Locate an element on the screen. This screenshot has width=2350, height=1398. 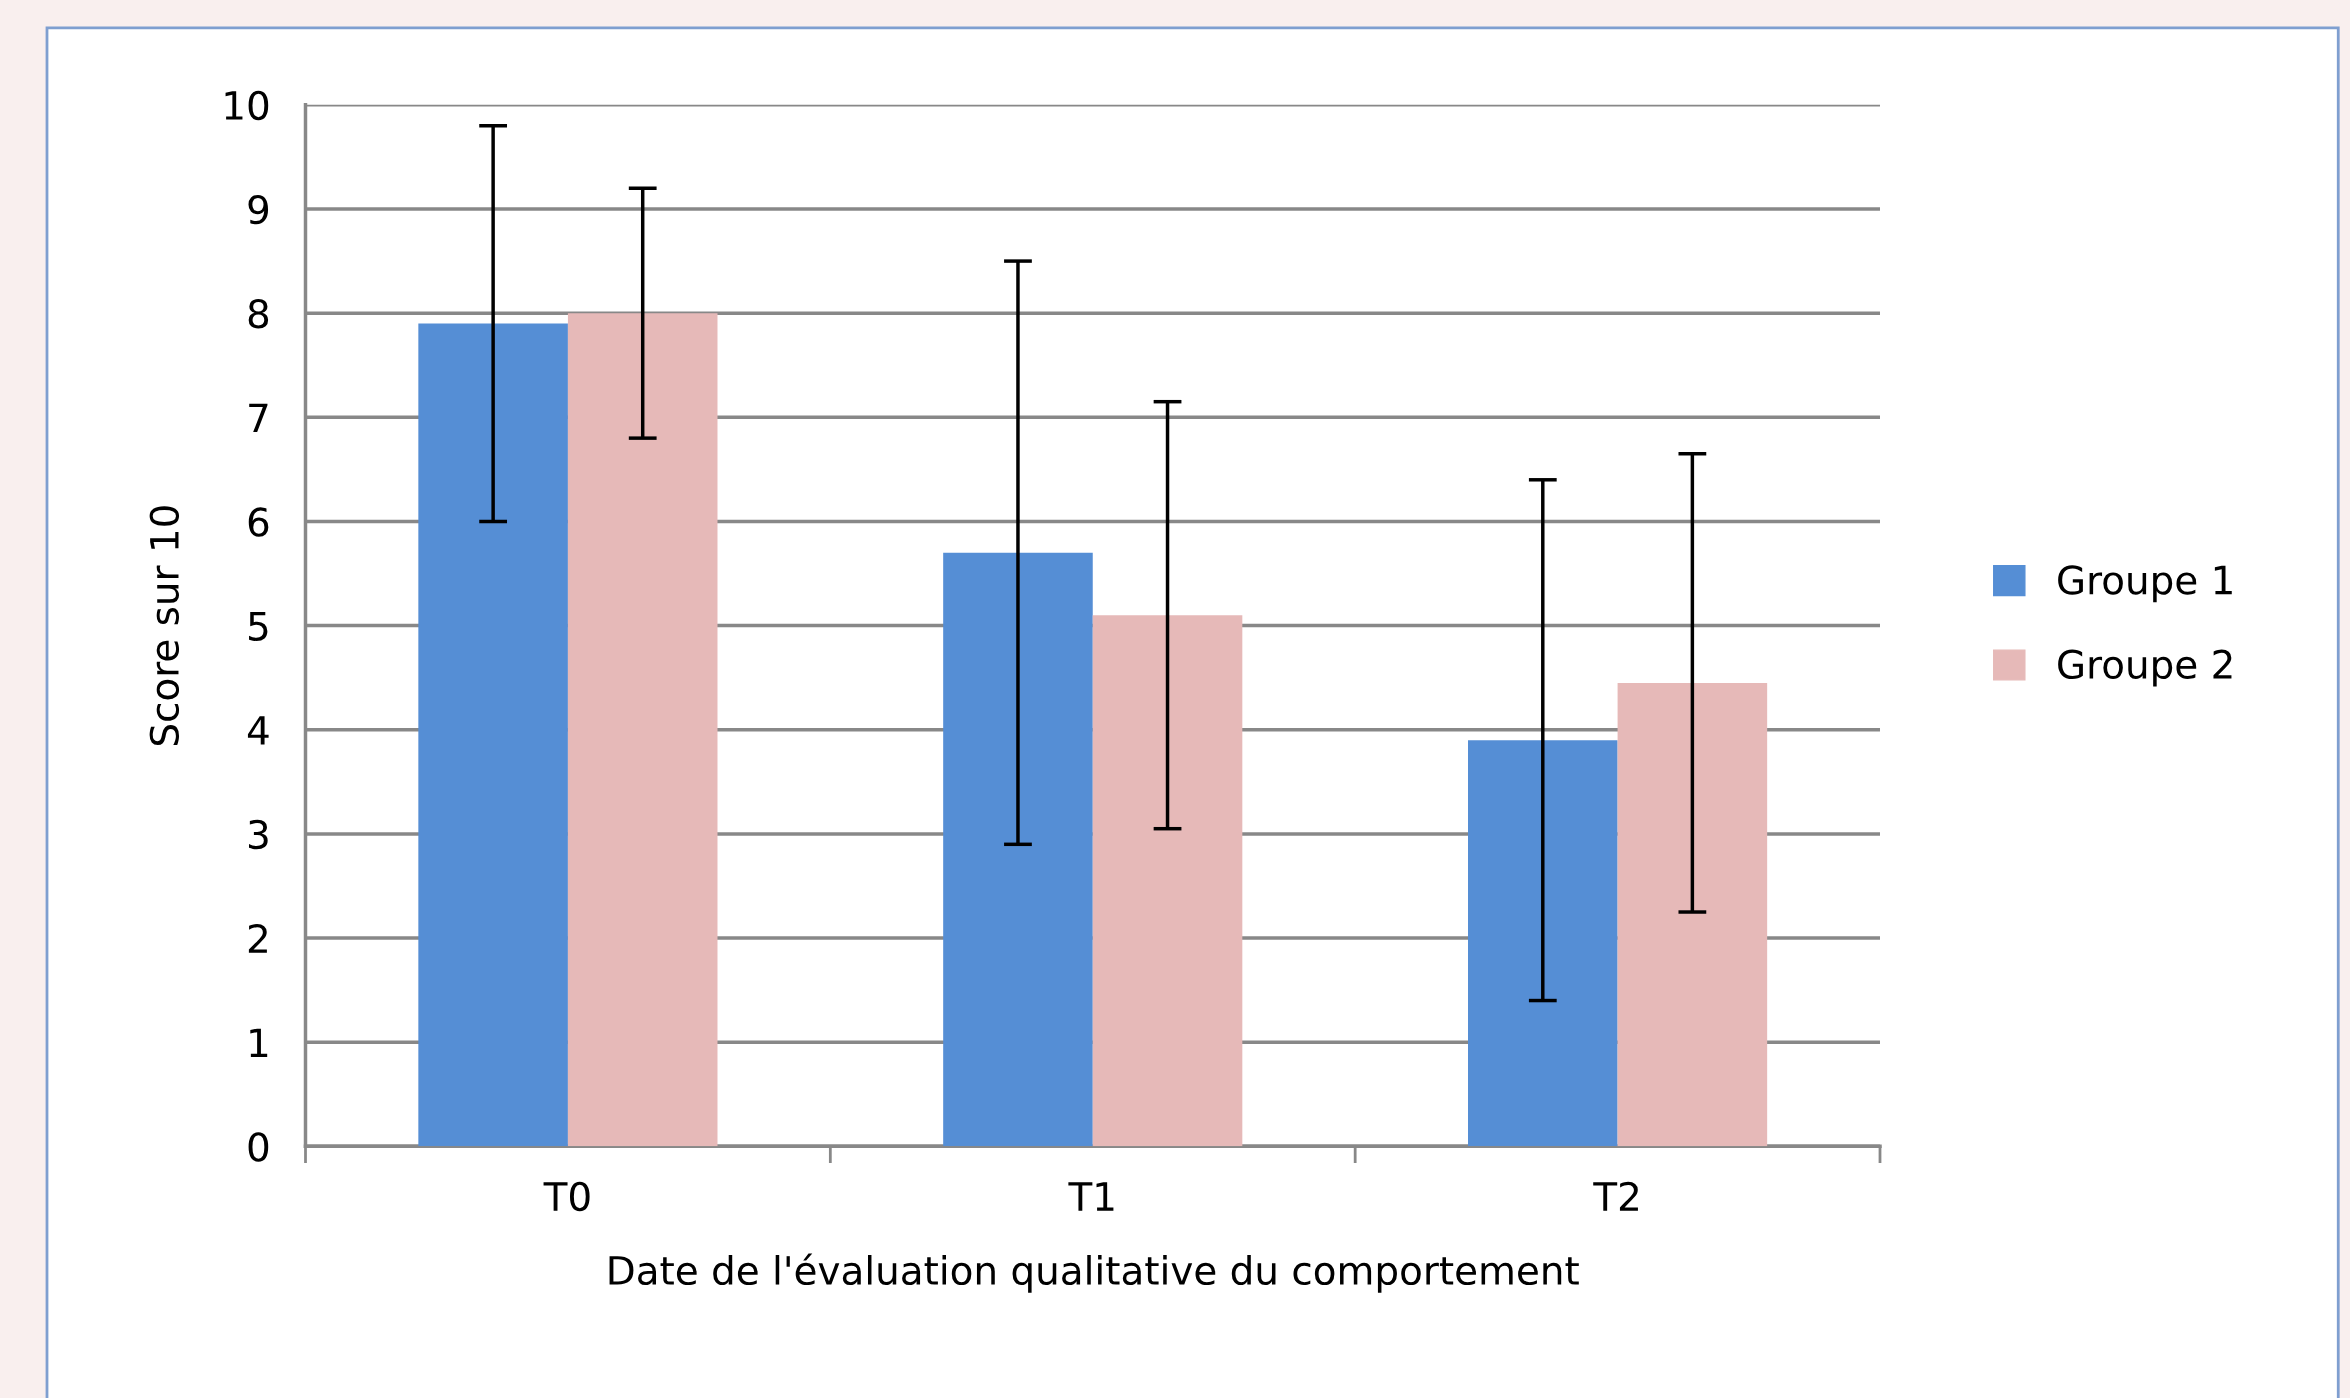
x-tick-label: T1 is located at coordinates (1091, 1196).